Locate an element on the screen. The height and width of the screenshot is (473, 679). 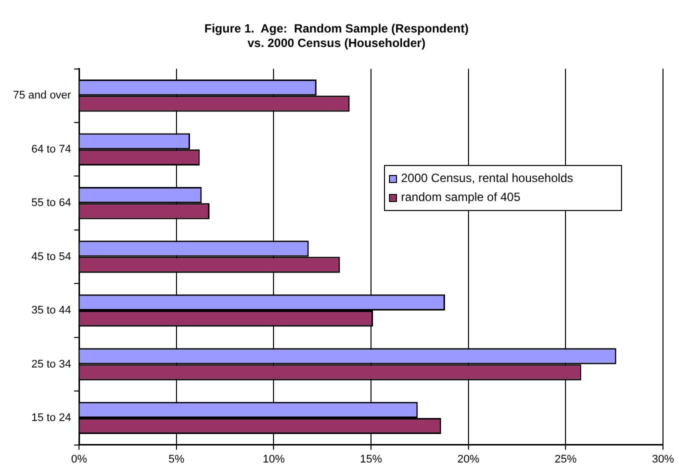
legend-label: random sample of 405 is located at coordinates (460, 197).